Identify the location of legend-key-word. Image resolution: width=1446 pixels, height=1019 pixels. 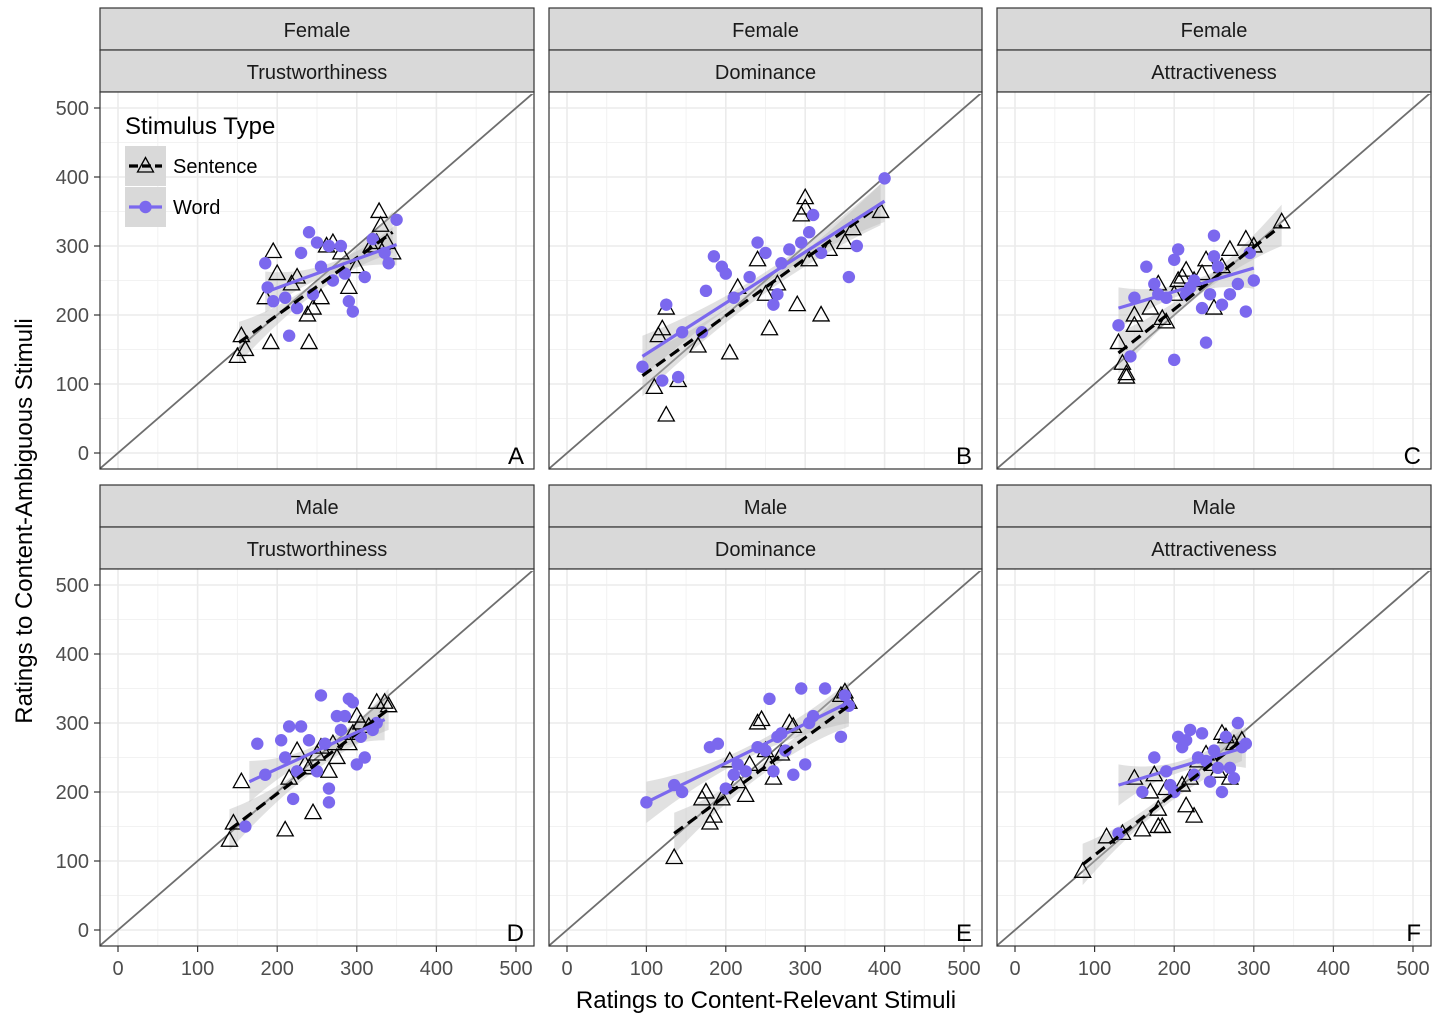
(145, 207).